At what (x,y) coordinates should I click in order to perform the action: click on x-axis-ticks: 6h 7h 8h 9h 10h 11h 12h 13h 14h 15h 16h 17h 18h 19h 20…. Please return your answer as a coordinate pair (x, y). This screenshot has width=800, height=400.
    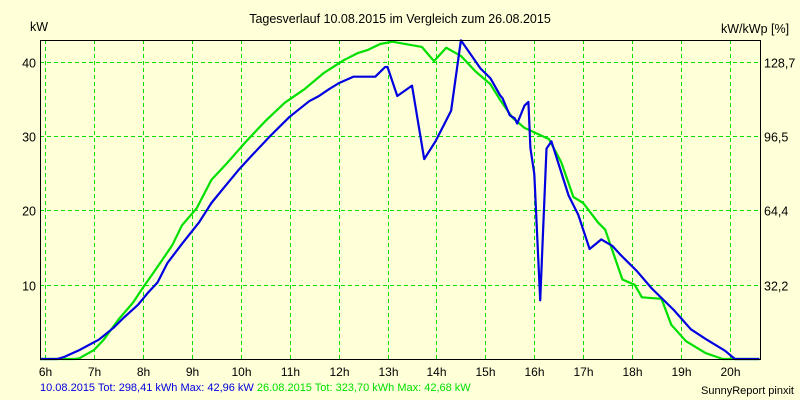
    Looking at the image, I should click on (390, 372).